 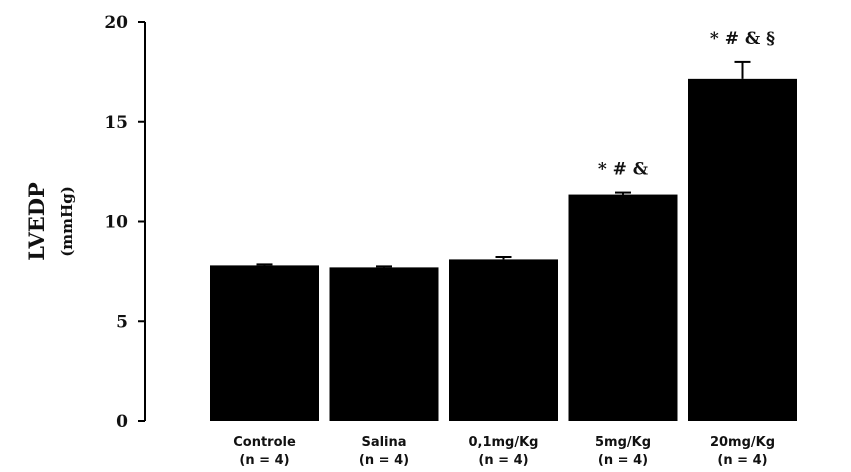 What do you see at coordinates (264, 442) in the screenshot?
I see `x-tick-label: Controle` at bounding box center [264, 442].